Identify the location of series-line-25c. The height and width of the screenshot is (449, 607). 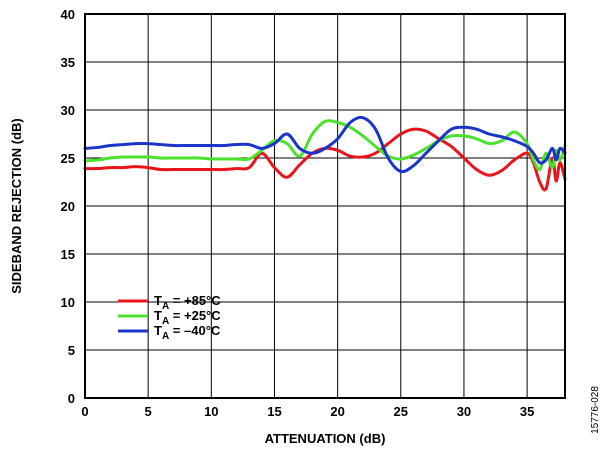
(325, 145).